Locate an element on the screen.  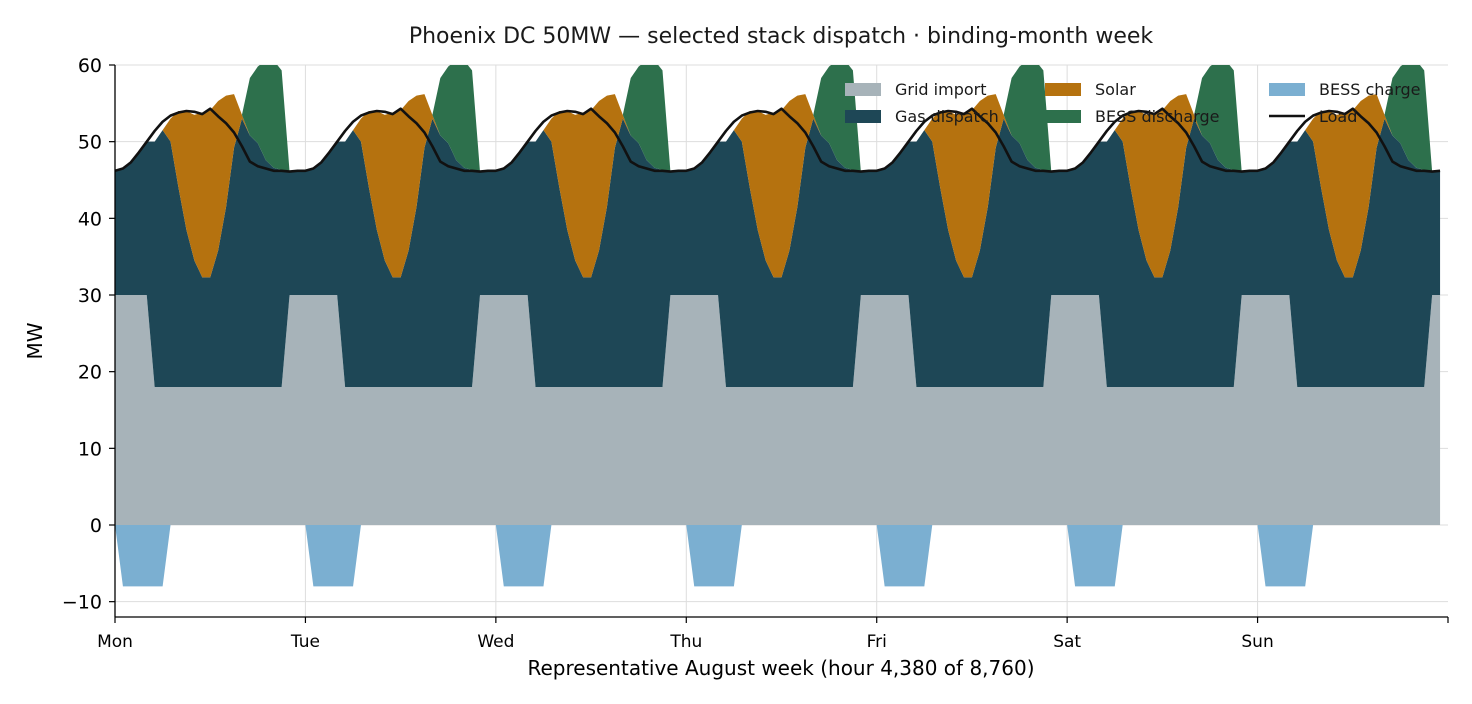
y-tick-label: 50 is located at coordinates (90, 143).